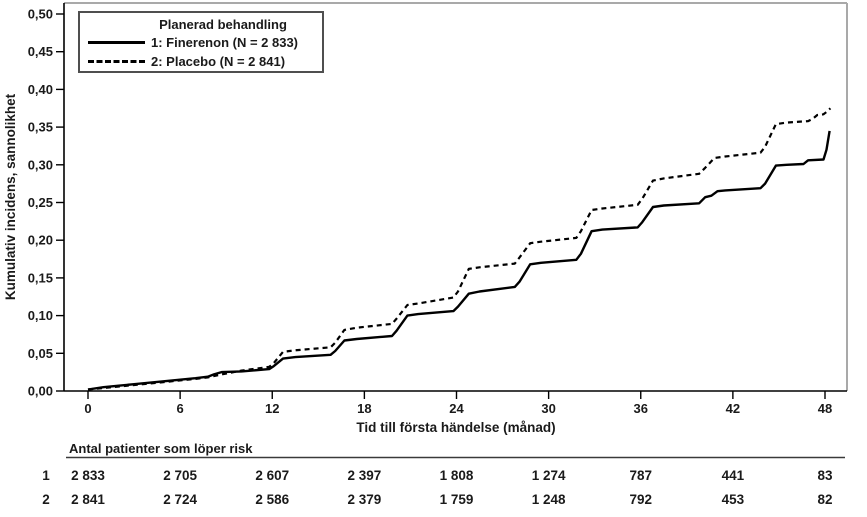 The height and width of the screenshot is (517, 867). I want to click on x-tick-label: 12, so click(272, 408).